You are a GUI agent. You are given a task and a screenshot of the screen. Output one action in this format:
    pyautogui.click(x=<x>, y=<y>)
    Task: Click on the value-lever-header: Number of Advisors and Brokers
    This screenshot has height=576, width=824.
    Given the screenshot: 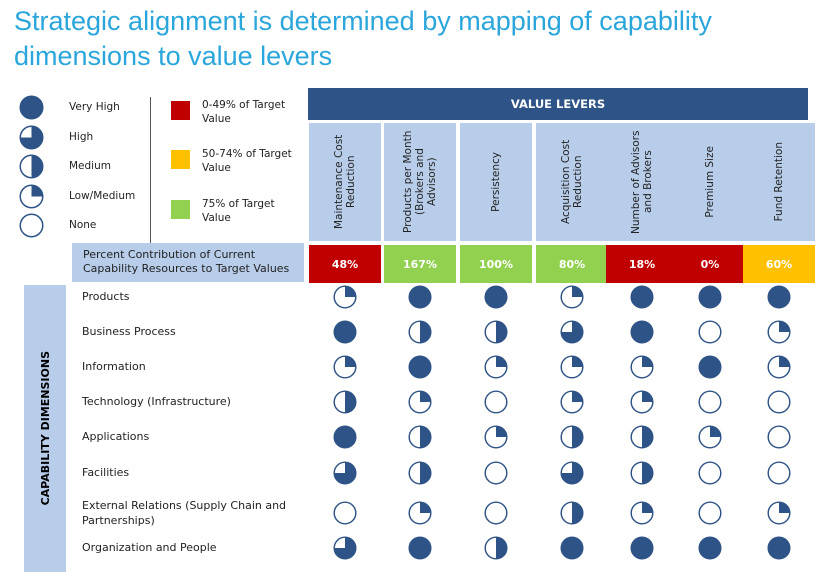 What is the action you would take?
    pyautogui.click(x=642, y=182)
    